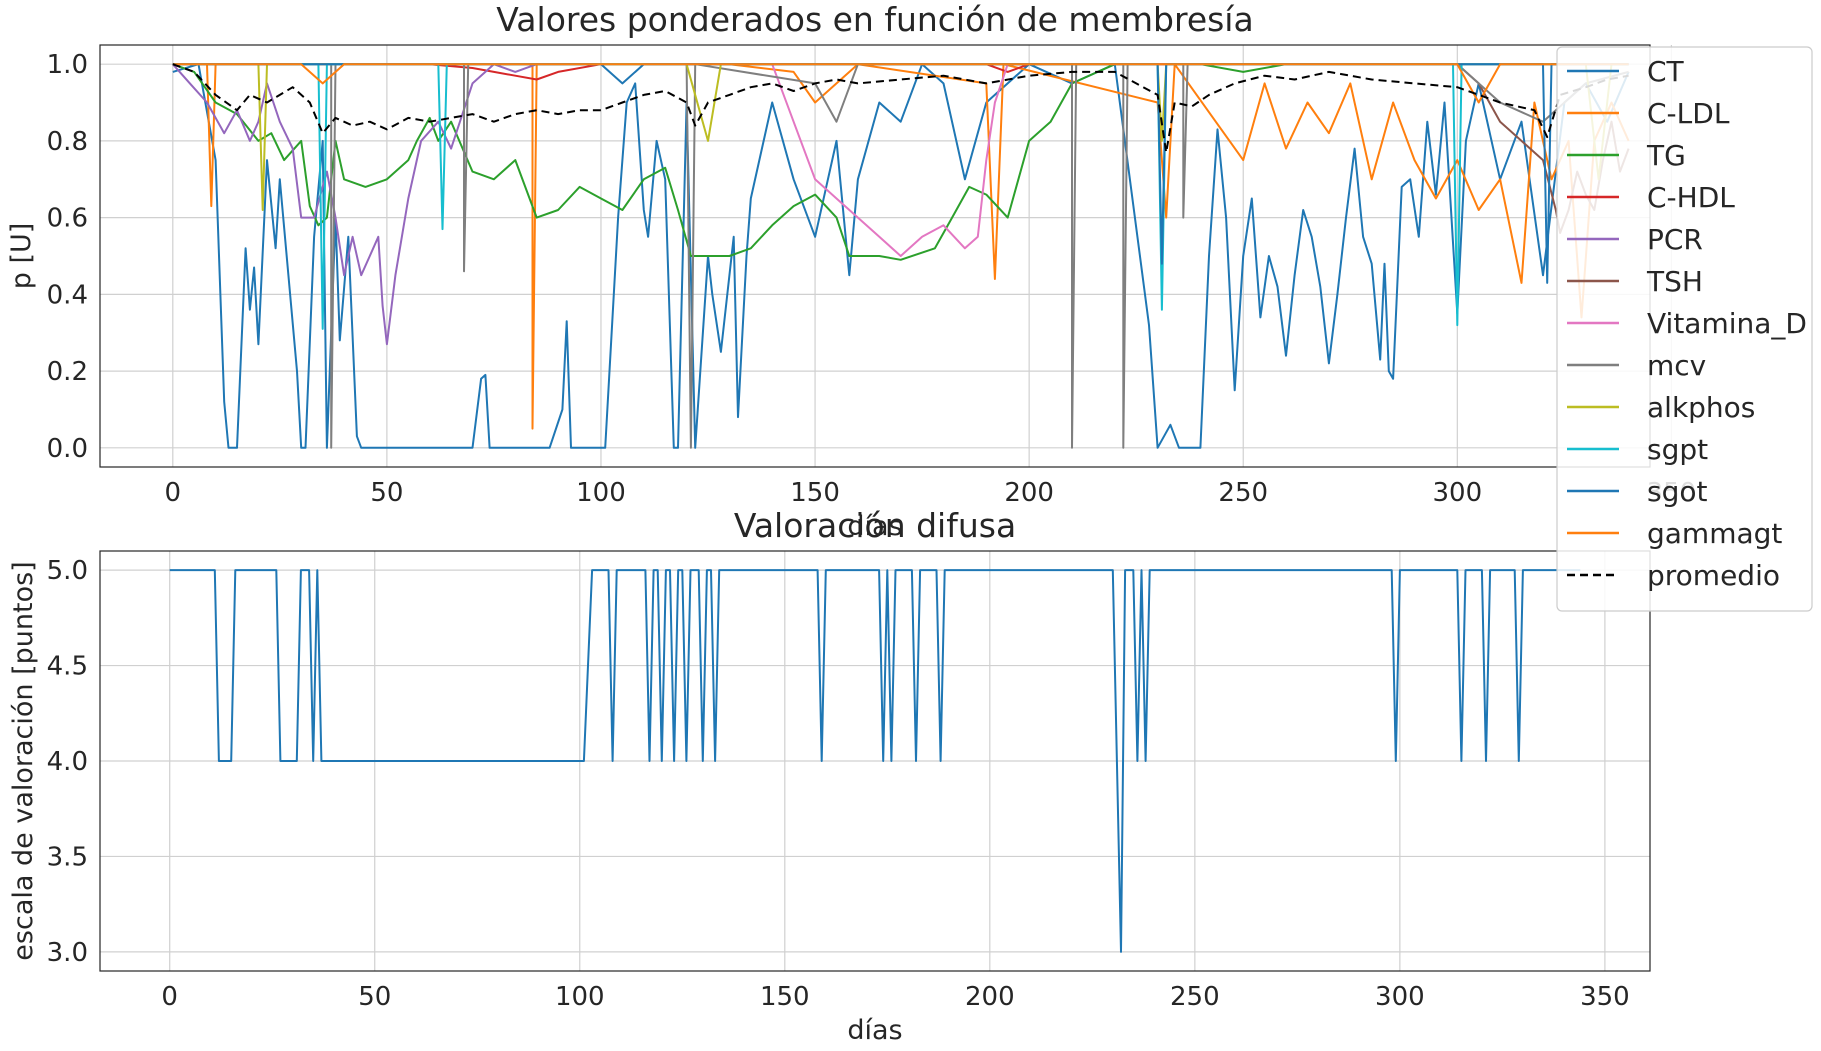  What do you see at coordinates (67, 372) in the screenshot?
I see `y-tick-label: 0.2` at bounding box center [67, 372].